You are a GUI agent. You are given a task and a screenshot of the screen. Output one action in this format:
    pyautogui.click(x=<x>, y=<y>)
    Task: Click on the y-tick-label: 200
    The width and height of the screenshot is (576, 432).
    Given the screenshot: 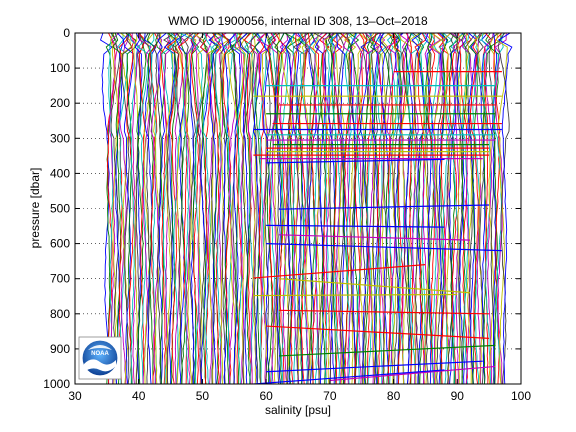 What is the action you would take?
    pyautogui.click(x=60, y=103)
    